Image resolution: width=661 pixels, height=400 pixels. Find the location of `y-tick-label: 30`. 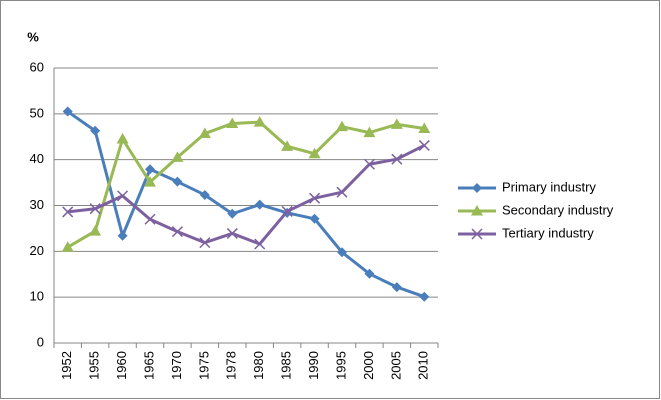

y-tick-label: 30 is located at coordinates (37, 204).